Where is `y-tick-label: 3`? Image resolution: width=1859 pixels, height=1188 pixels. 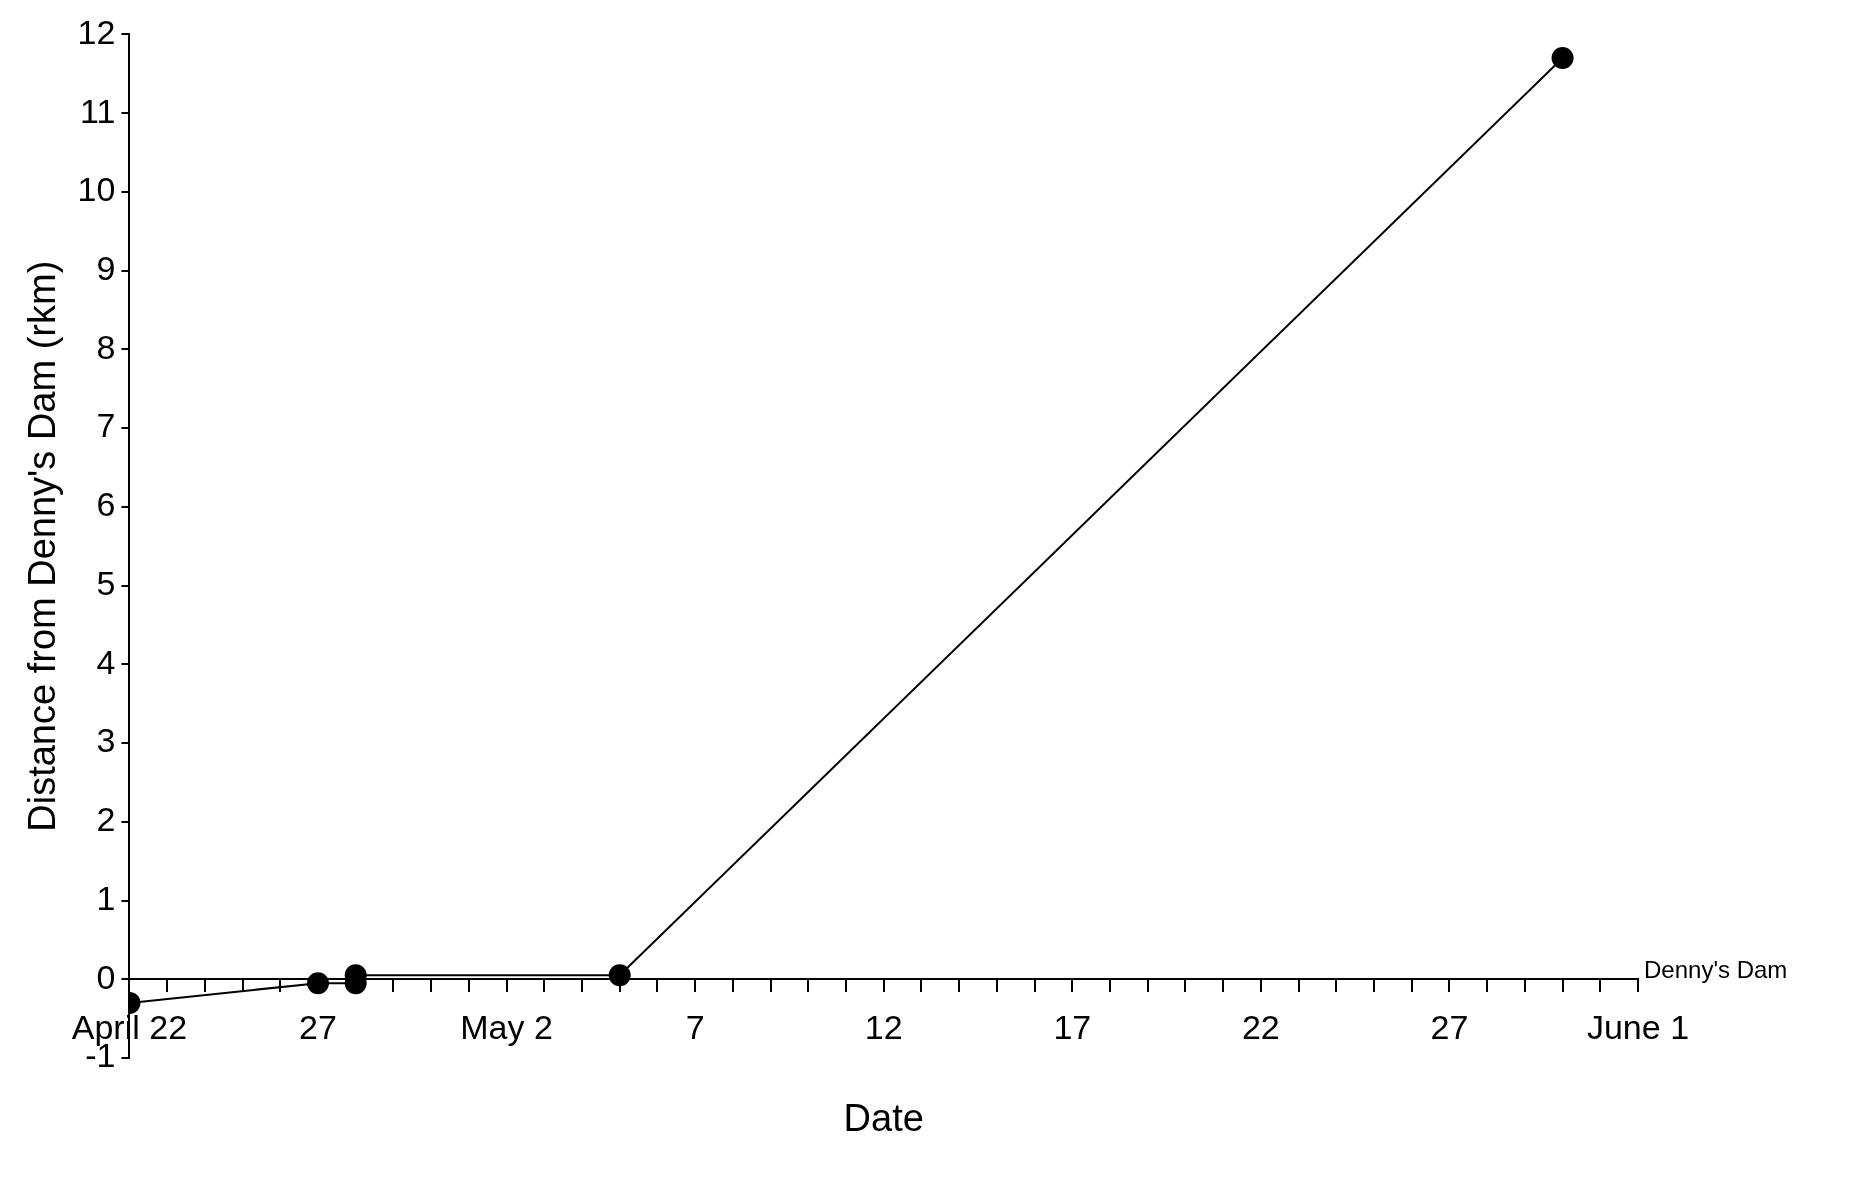 y-tick-label: 3 is located at coordinates (106, 740).